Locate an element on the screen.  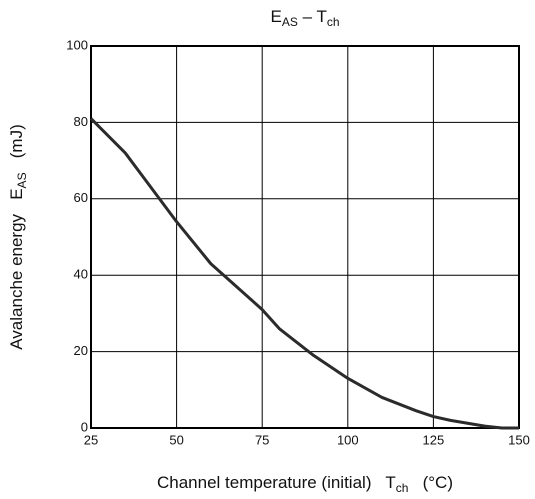
label-text: (°C) is located at coordinates (430, 482).